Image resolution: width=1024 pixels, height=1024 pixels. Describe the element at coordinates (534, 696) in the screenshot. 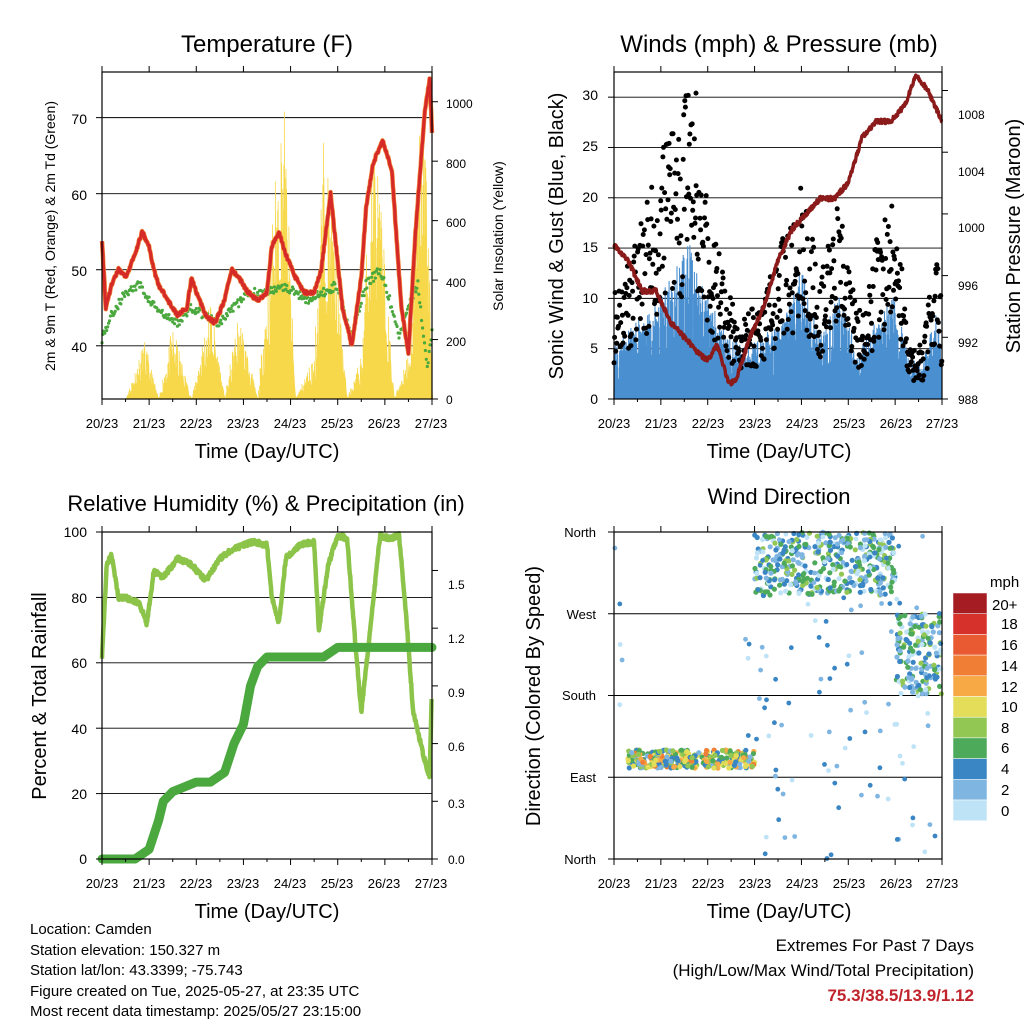

I see `wind-direction-ylabel: Direction (Colored By Speed)` at that location.